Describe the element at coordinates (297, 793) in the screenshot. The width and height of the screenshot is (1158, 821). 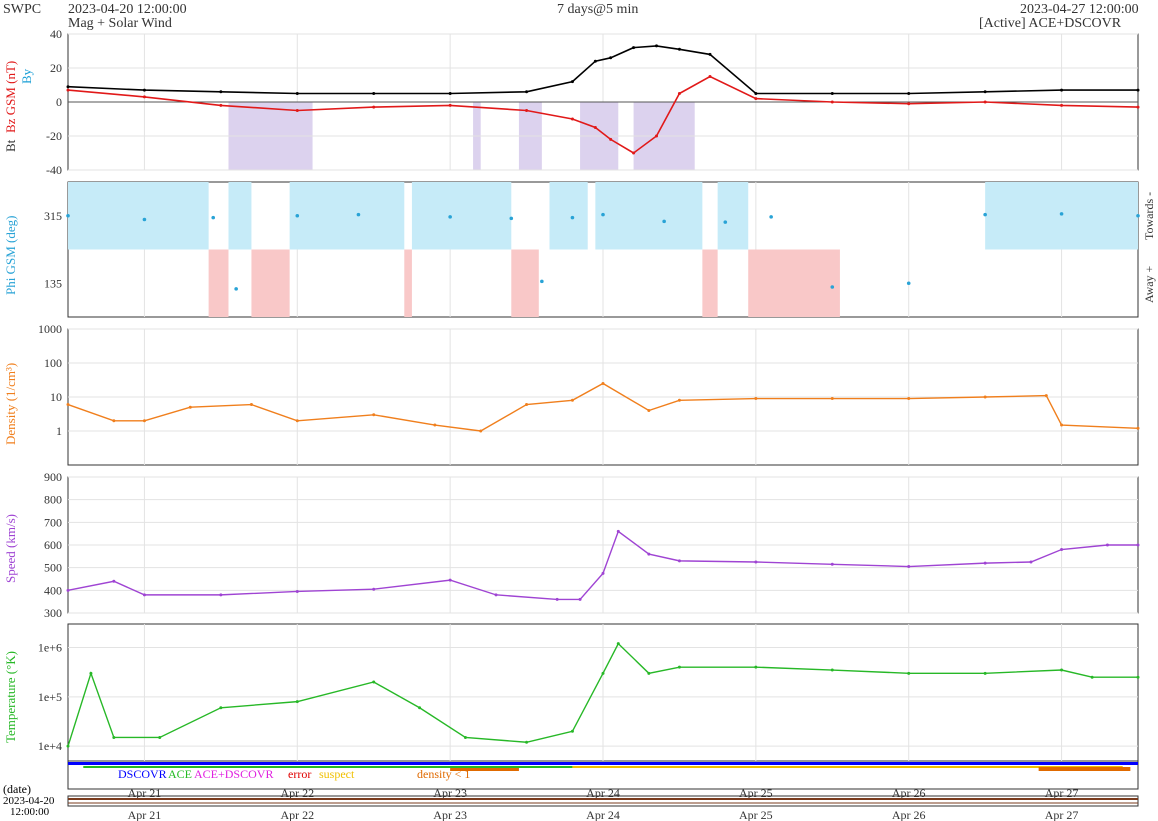
I see `x-tick-label: Apr 22` at that location.